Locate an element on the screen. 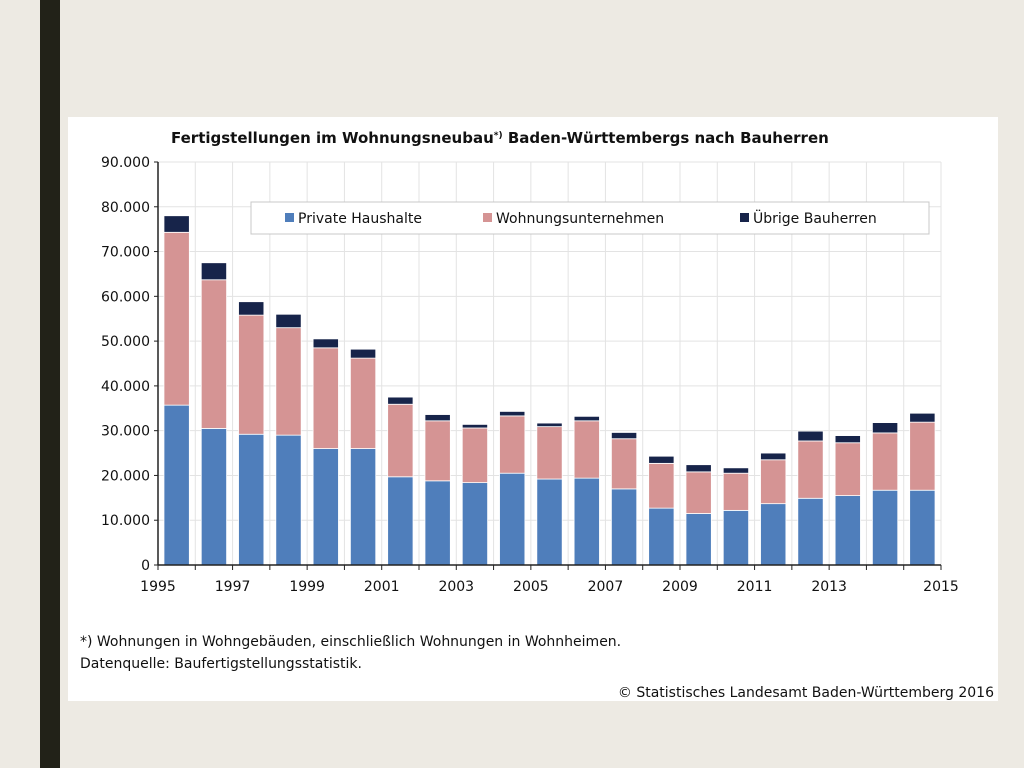 This screenshot has width=1024, height=768. y-tick-label: 0 is located at coordinates (145, 566).